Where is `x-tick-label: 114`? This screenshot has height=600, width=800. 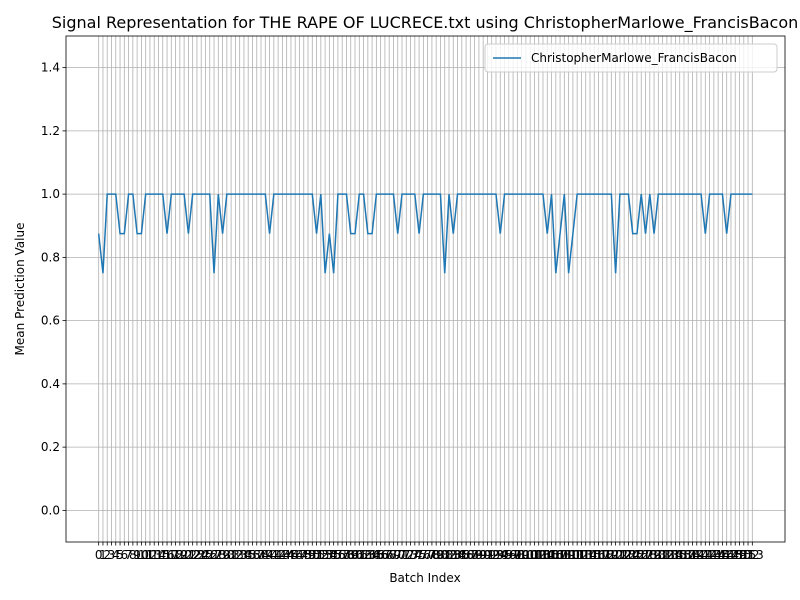 x-tick-label: 114 is located at coordinates (585, 555).